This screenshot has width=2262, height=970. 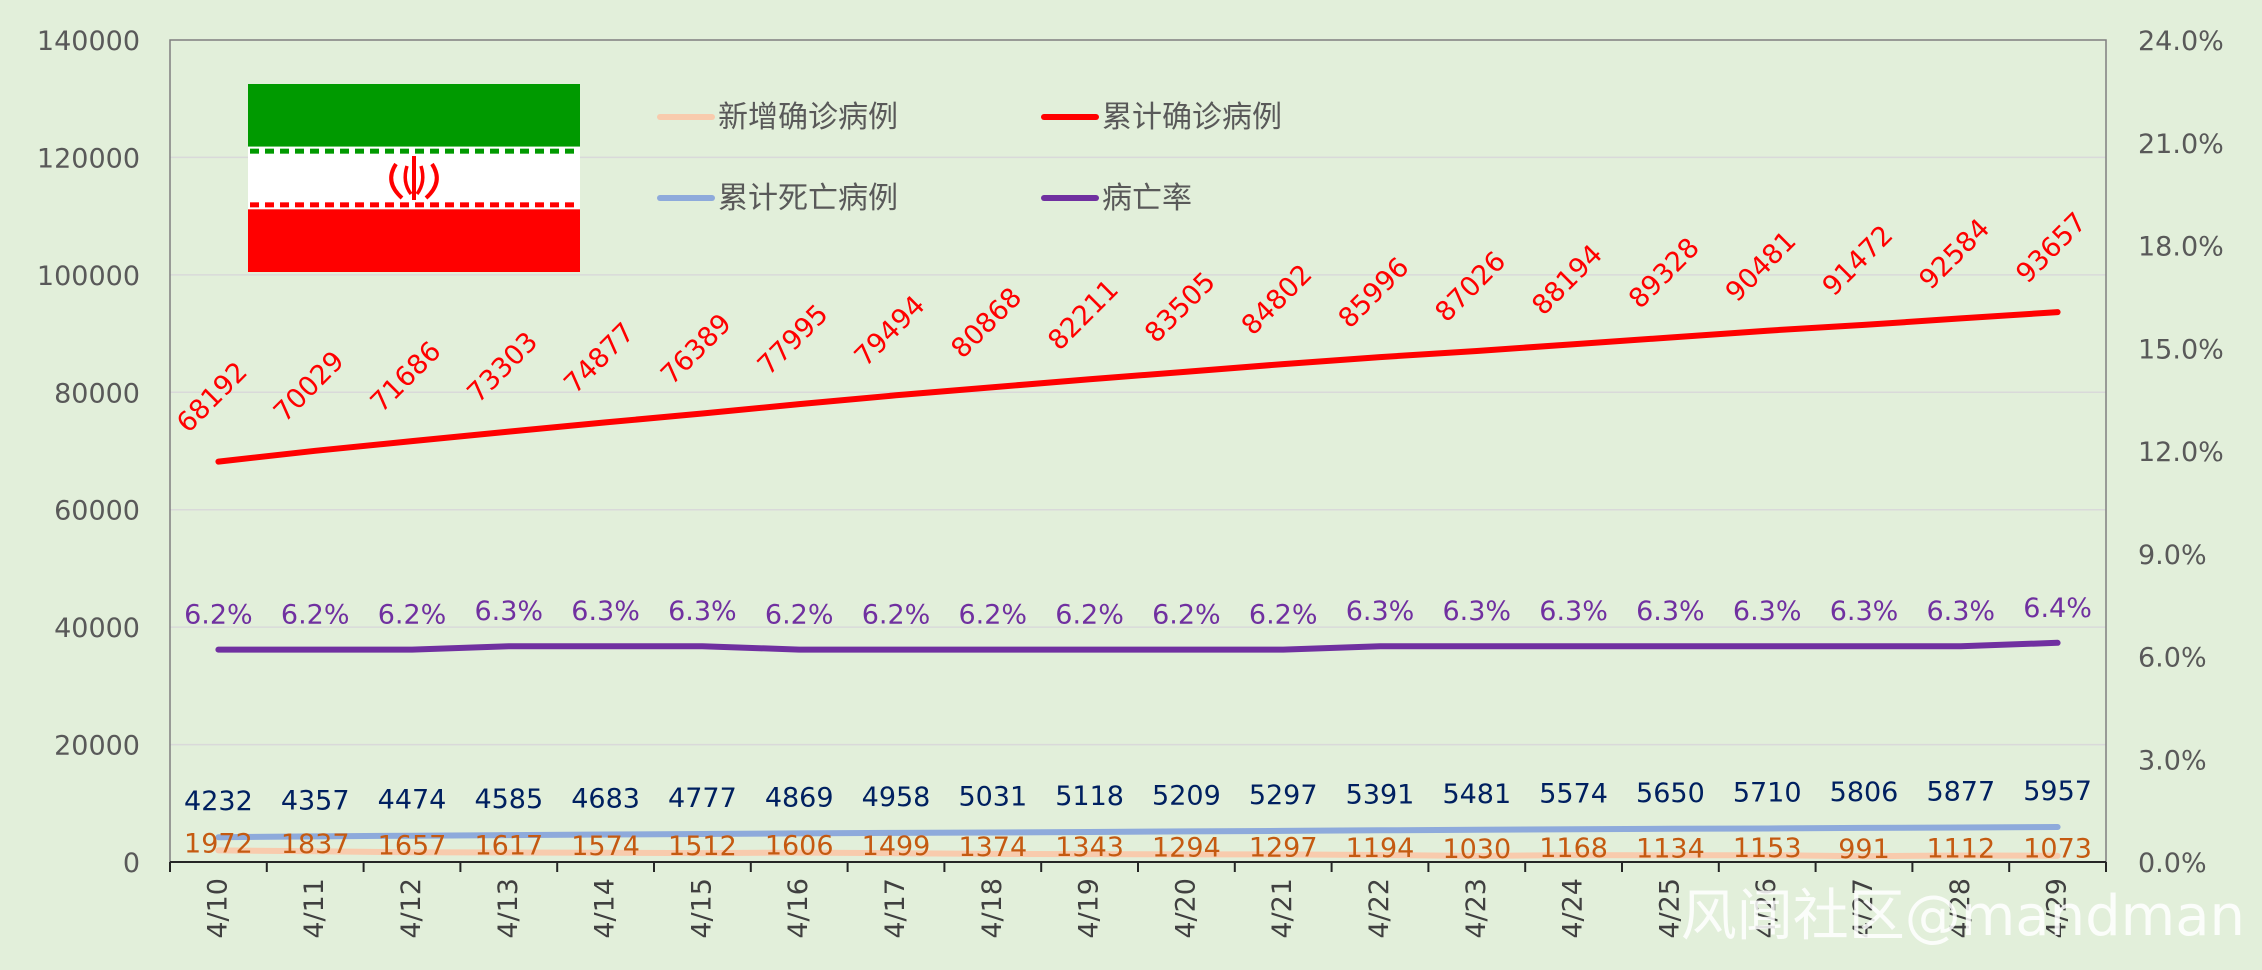 What do you see at coordinates (896, 846) in the screenshot?
I see `data-label-new-confirmed: 1499` at bounding box center [896, 846].